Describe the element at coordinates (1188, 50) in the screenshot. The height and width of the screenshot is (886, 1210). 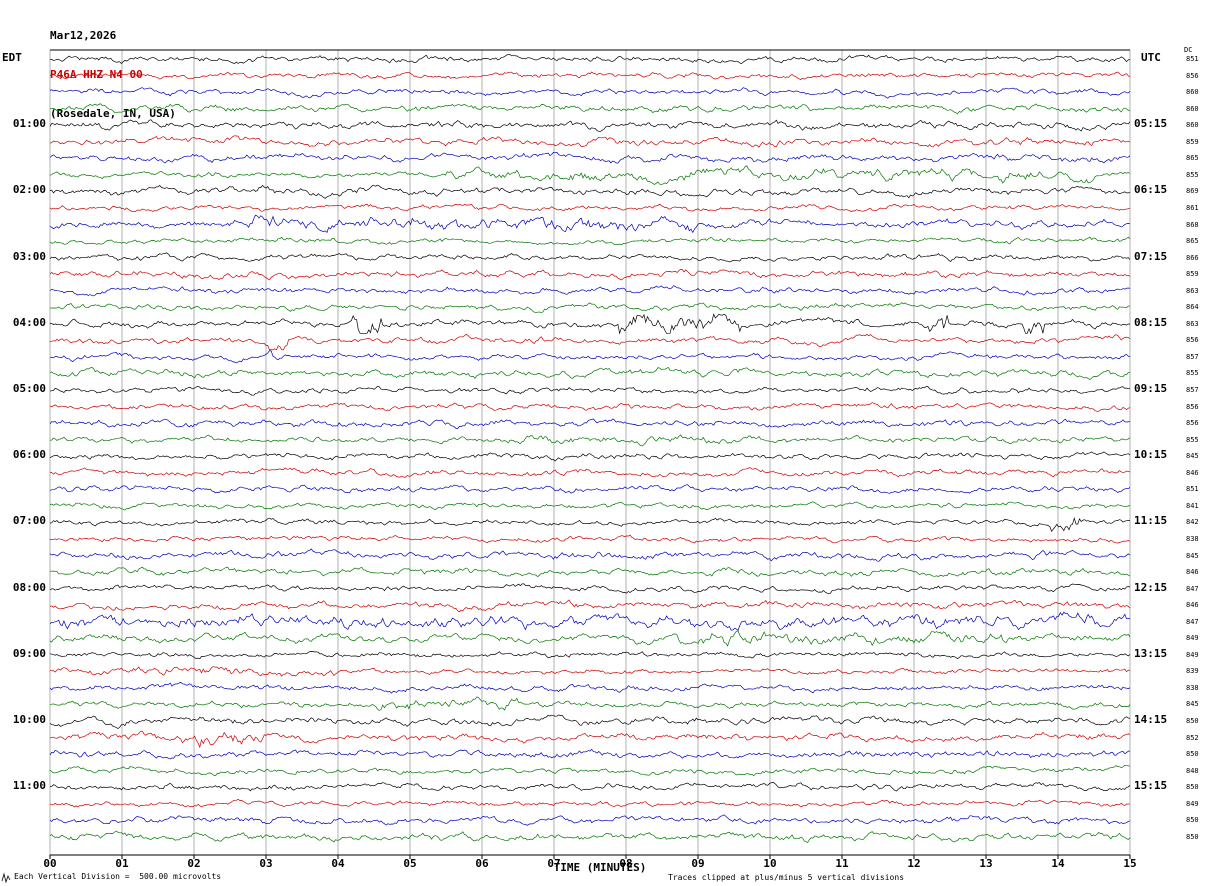
I see `dc-header-label: DC` at that location.